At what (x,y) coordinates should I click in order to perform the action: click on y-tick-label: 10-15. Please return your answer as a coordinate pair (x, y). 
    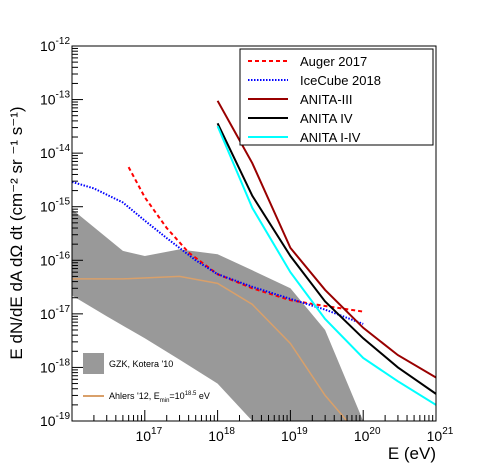
    Looking at the image, I should click on (55, 206).